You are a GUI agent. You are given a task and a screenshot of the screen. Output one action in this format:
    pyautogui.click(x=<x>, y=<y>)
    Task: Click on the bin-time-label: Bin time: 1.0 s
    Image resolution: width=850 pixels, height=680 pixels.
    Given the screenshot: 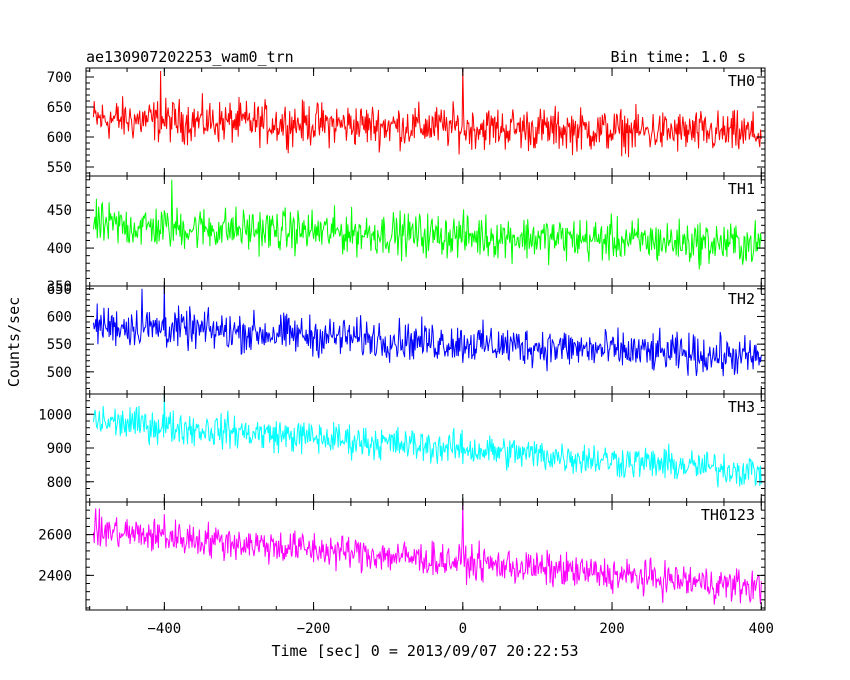 What is the action you would take?
    pyautogui.click(x=678, y=57)
    